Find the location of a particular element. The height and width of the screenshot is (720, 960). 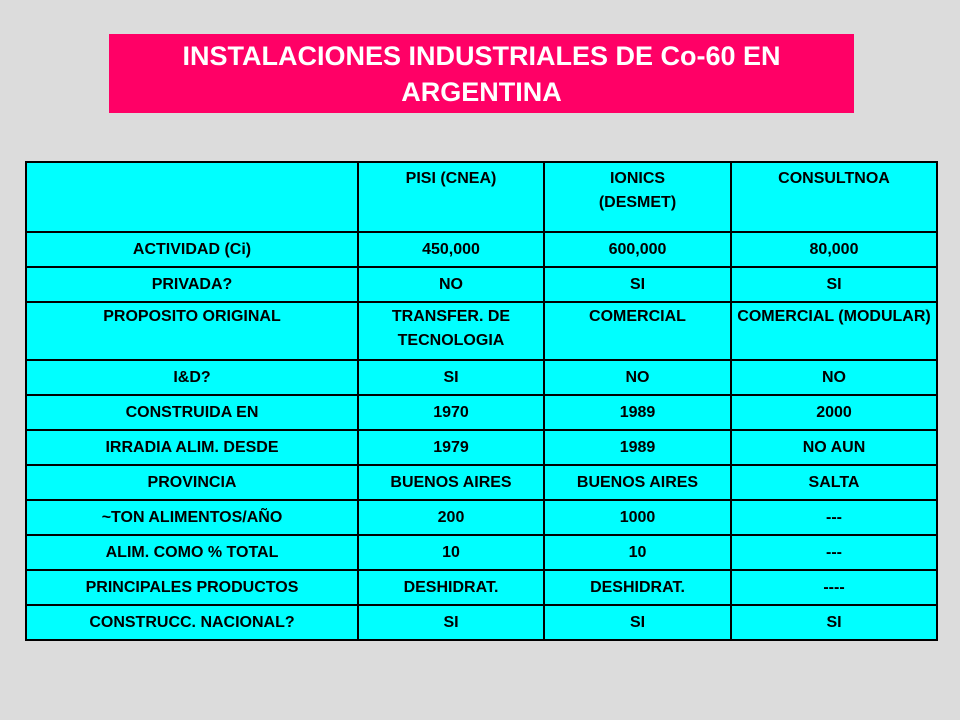

table-row: CONSTRUIDA EN 1970 1989 2000 is located at coordinates (481, 412).